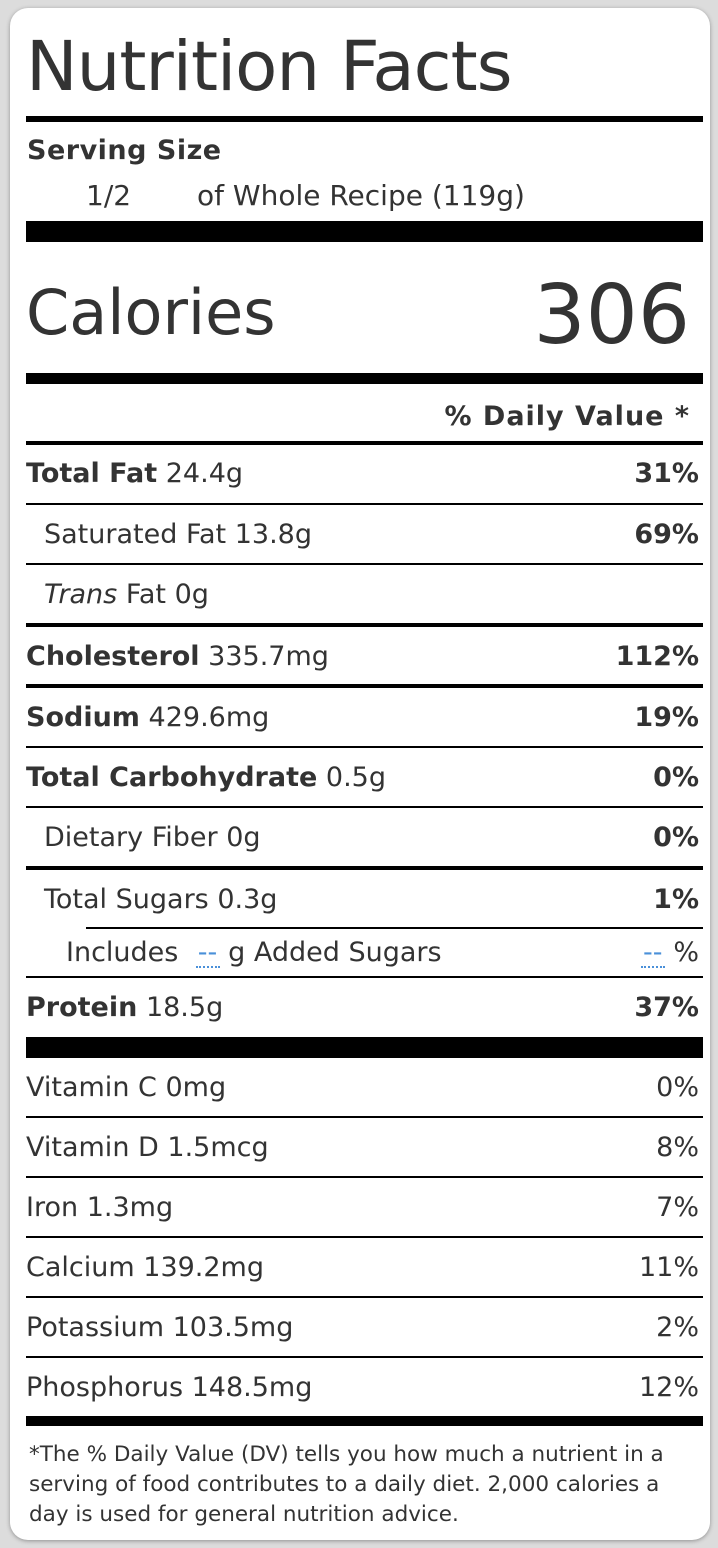 This screenshot has height=1548, width=718. What do you see at coordinates (364, 899) in the screenshot?
I see `nutrient-row-total-sugars: Total Sugars 0.3g 1%` at bounding box center [364, 899].